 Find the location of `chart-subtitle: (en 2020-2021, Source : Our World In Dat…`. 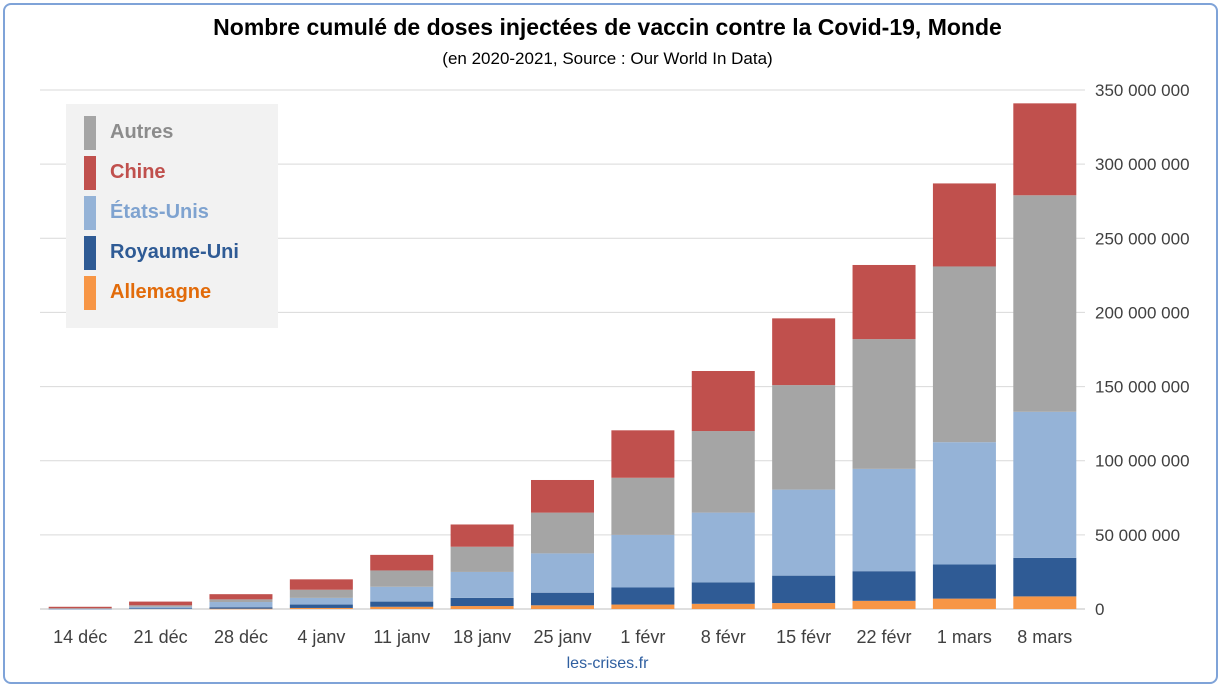

chart-subtitle: (en 2020-2021, Source : Our World In Dat… is located at coordinates (607, 58).